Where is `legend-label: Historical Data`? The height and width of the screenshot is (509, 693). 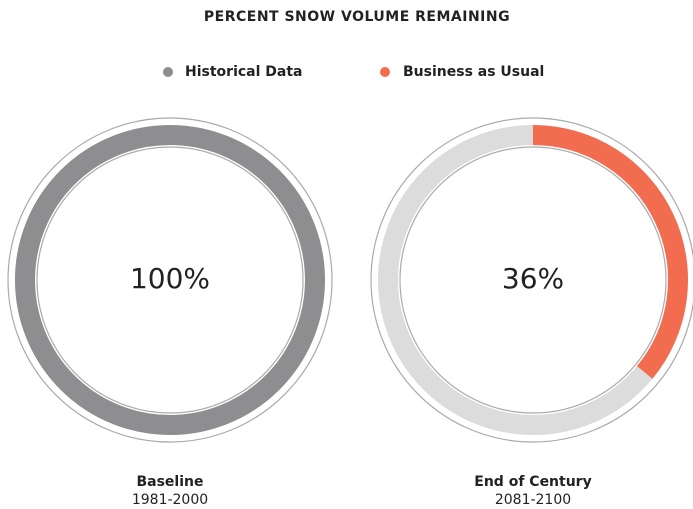
legend-label: Historical Data is located at coordinates (244, 72).